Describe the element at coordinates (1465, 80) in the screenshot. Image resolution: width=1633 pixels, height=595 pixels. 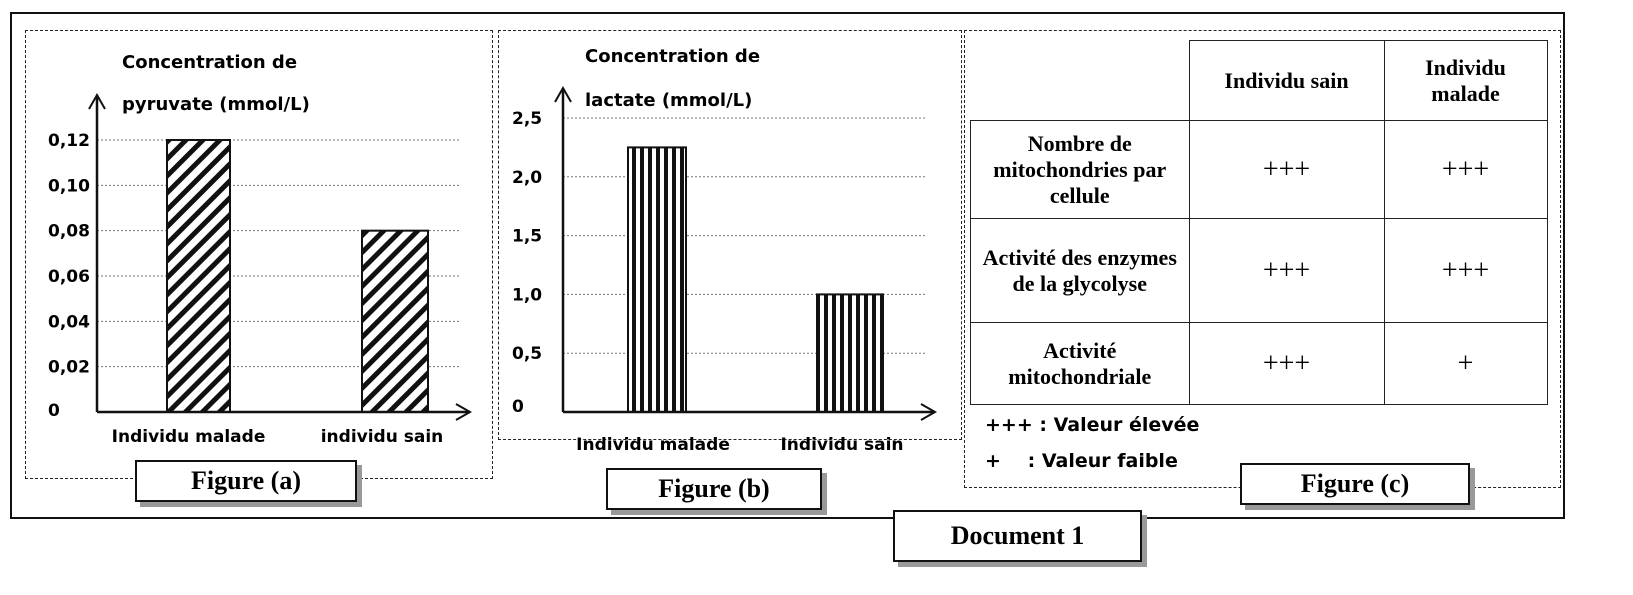
I see `column-header: Individu malade` at that location.